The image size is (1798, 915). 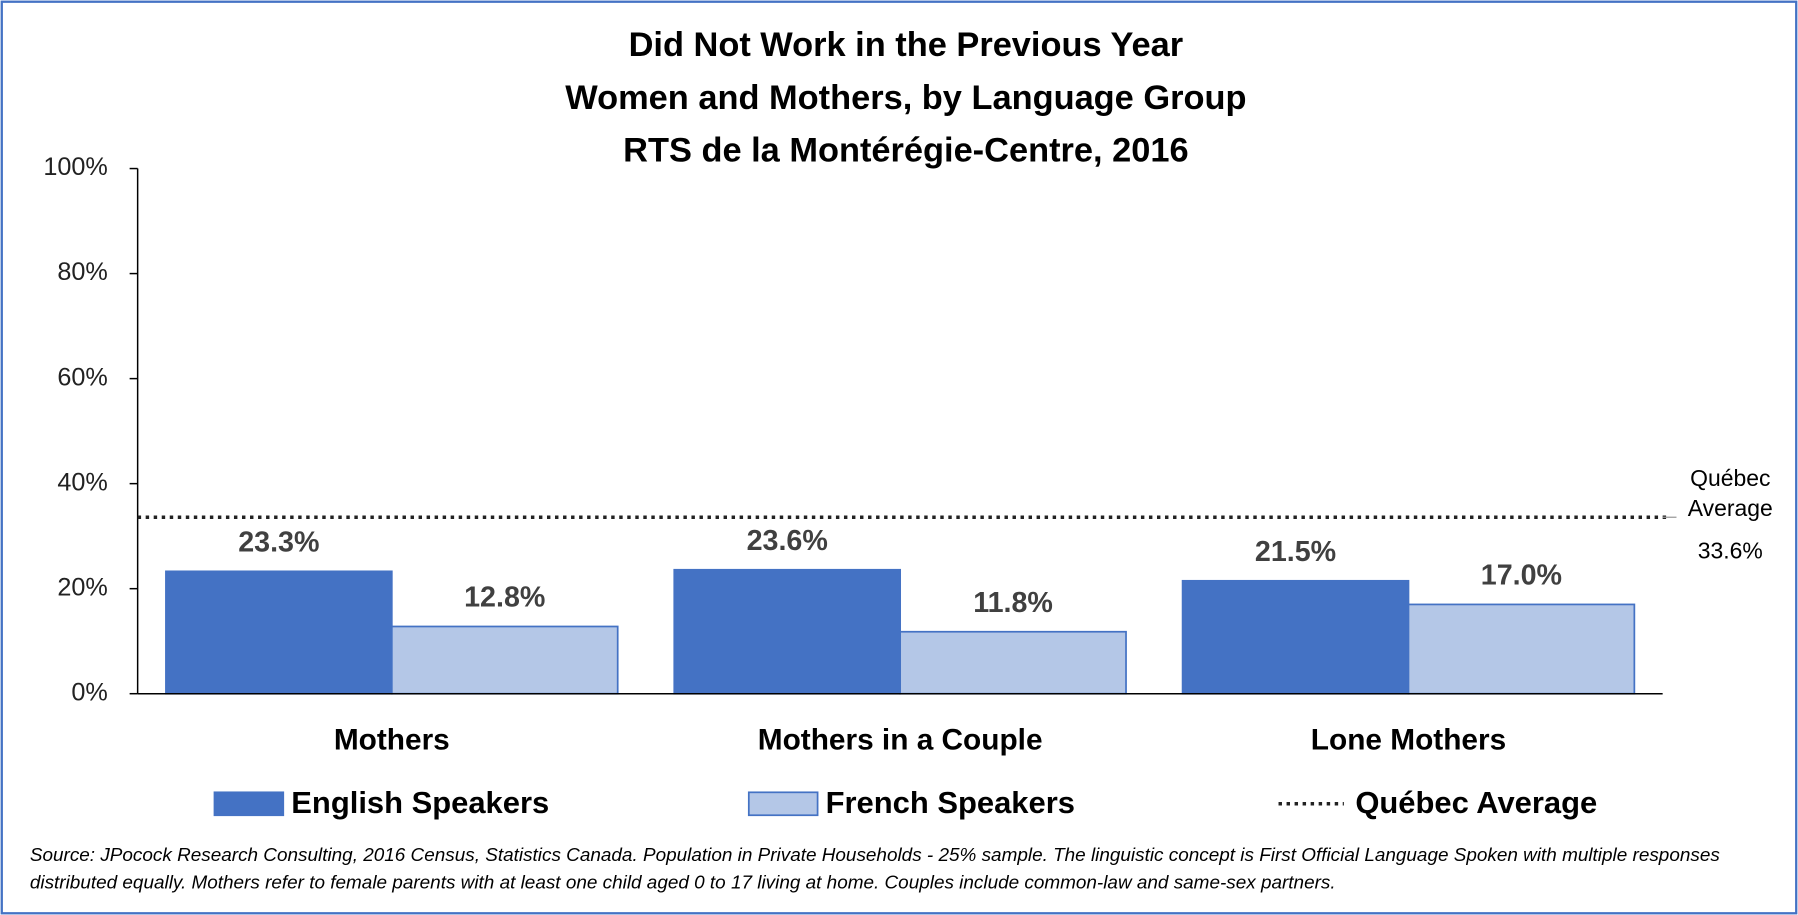 What do you see at coordinates (89, 692) in the screenshot?
I see `y-tick-label: 0%` at bounding box center [89, 692].